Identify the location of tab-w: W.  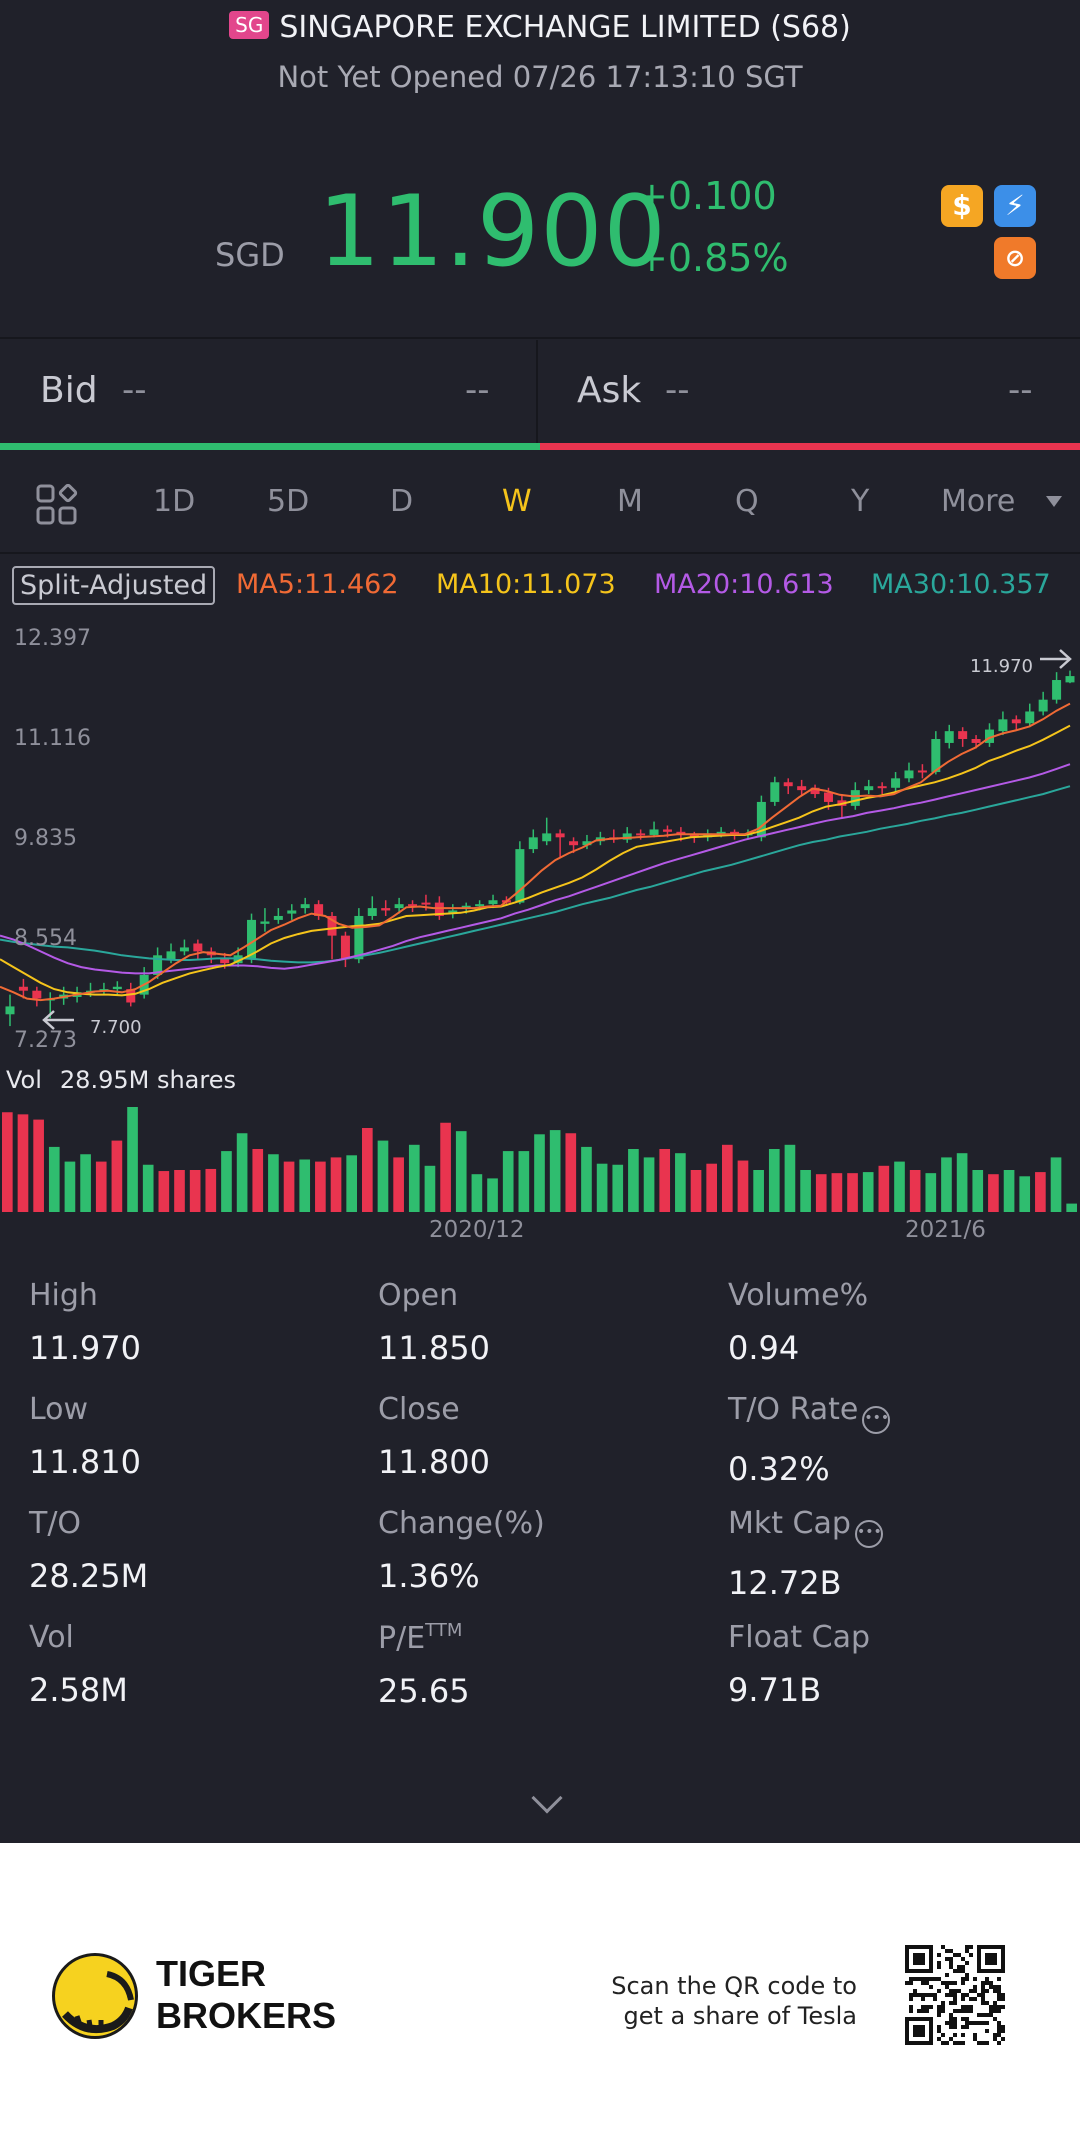
(517, 501).